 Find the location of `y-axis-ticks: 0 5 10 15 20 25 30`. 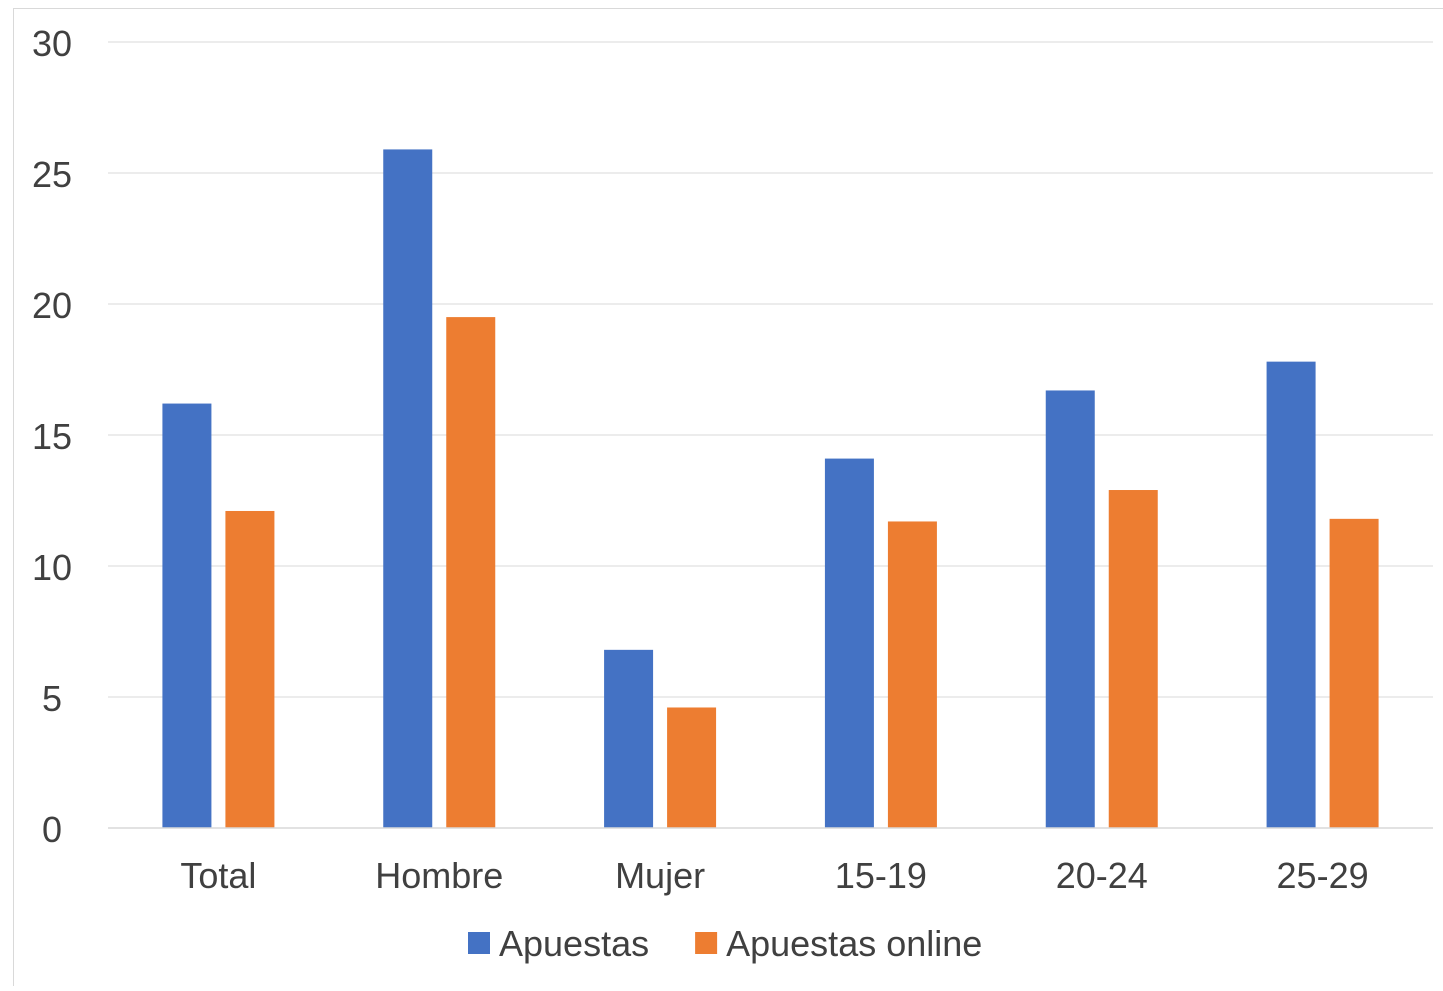

y-axis-ticks: 0 5 10 15 20 25 30 is located at coordinates (52, 436).